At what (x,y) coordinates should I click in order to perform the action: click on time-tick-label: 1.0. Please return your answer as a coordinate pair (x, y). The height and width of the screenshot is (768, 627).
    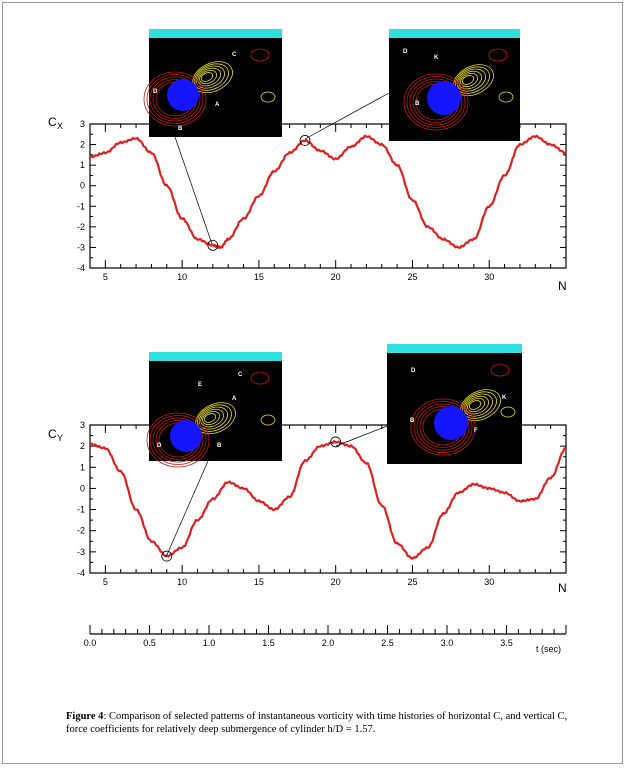
    Looking at the image, I should click on (209, 643).